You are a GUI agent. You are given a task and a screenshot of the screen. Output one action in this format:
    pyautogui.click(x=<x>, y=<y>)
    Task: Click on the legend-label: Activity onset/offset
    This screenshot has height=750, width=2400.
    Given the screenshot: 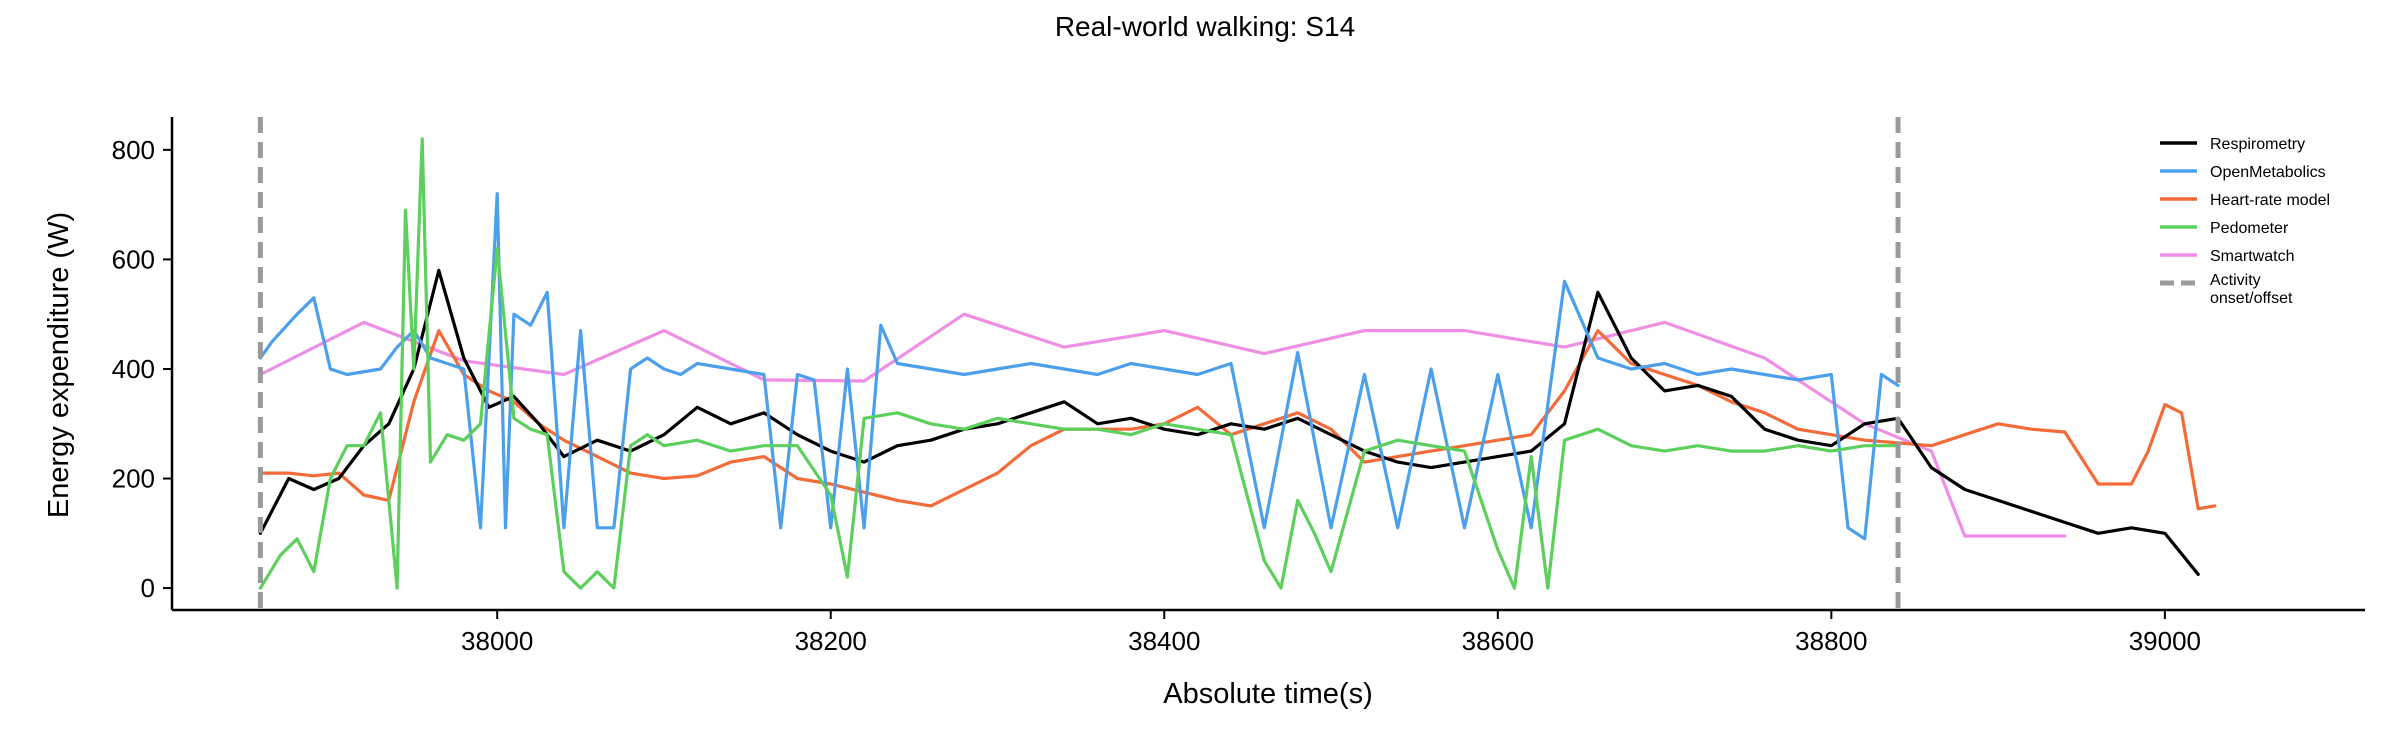 What is the action you would take?
    pyautogui.click(x=2251, y=289)
    